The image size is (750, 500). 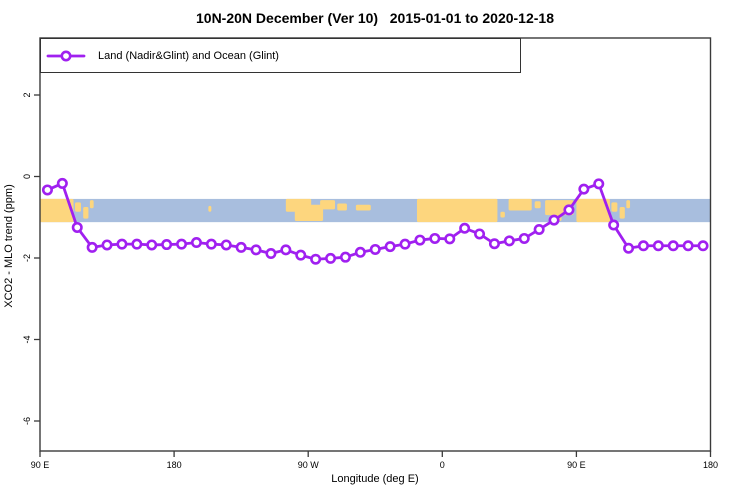 What do you see at coordinates (188, 55) in the screenshot?
I see `legend-label: Land (Nadir&Glint) and Ocean (Glint)` at bounding box center [188, 55].